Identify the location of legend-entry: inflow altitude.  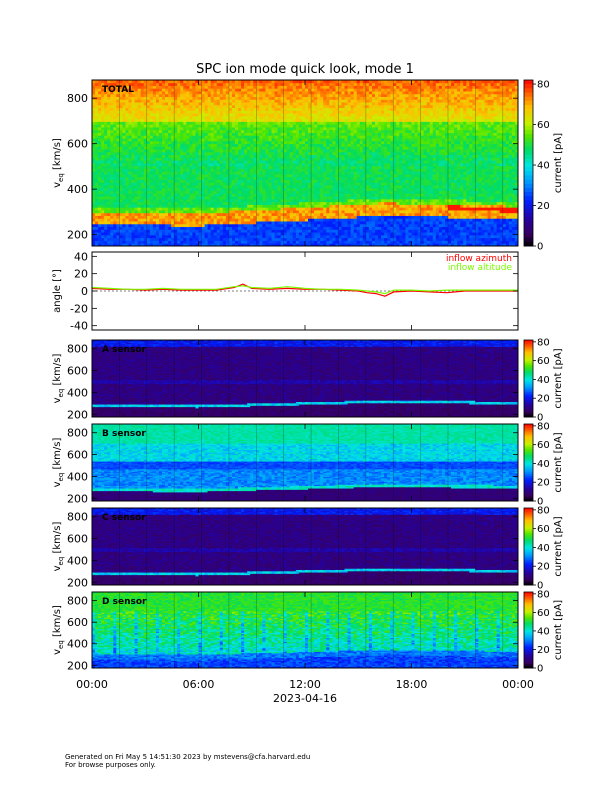
(480, 268).